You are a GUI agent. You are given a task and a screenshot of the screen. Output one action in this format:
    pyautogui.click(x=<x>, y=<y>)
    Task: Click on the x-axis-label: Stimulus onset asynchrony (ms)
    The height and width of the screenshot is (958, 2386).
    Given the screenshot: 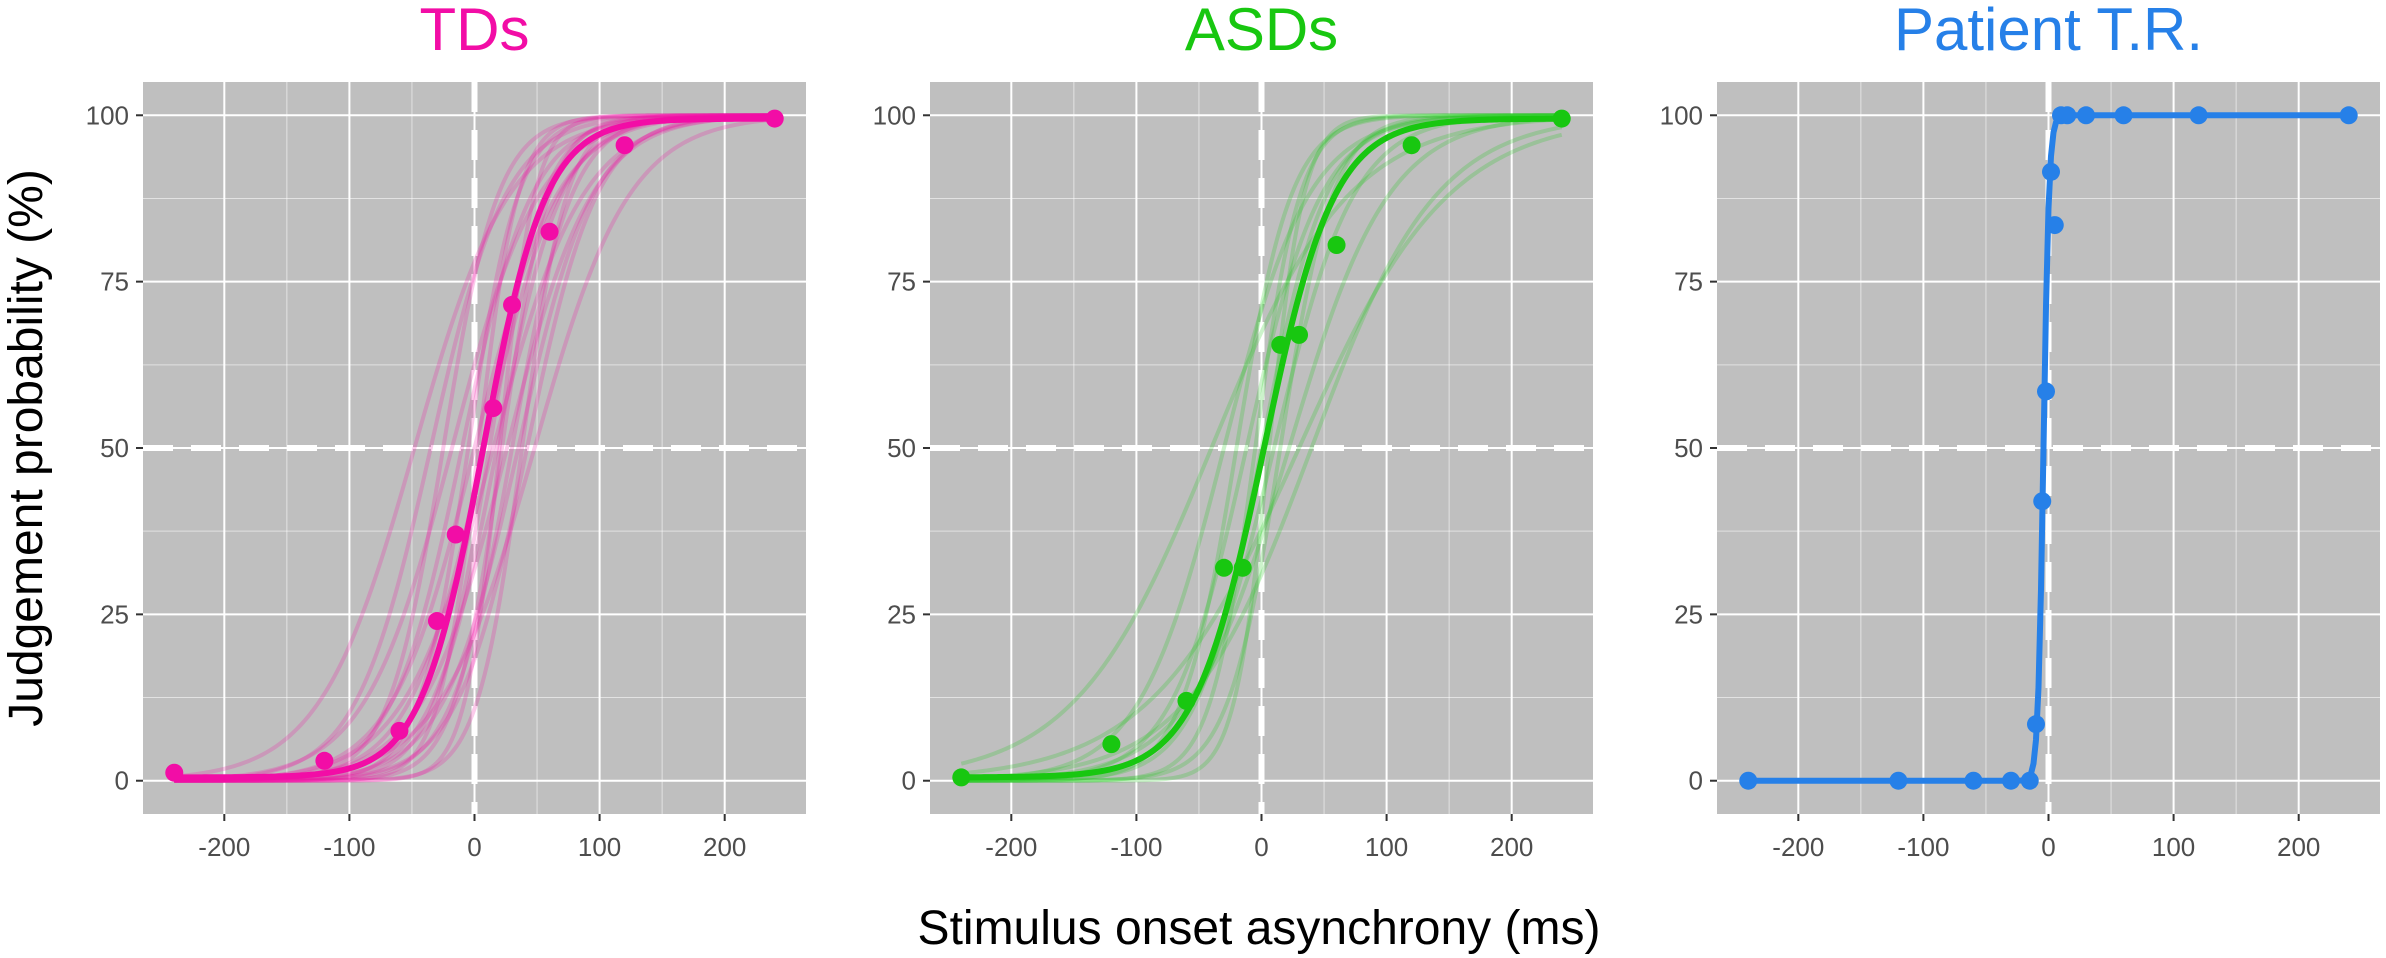 What is the action you would take?
    pyautogui.click(x=1259, y=928)
    